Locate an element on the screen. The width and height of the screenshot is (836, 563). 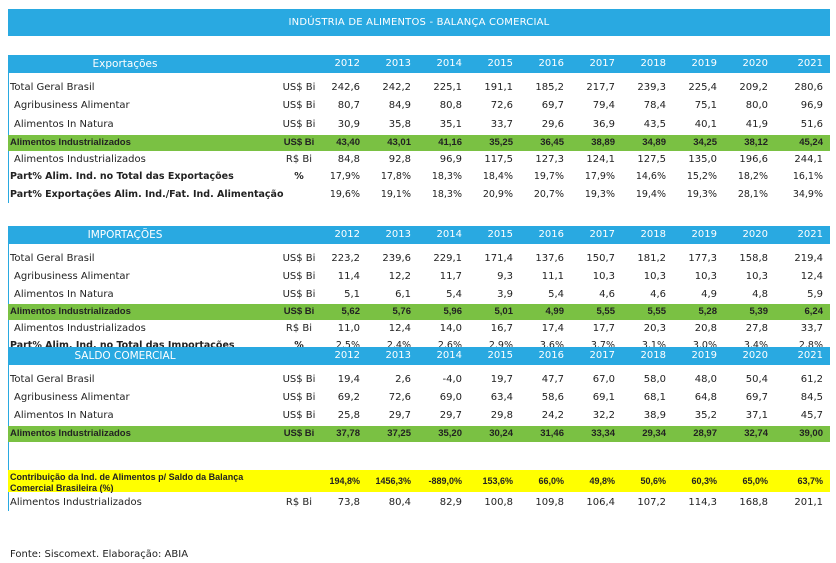
table-cell: 45,7 is located at coordinates (811, 415).